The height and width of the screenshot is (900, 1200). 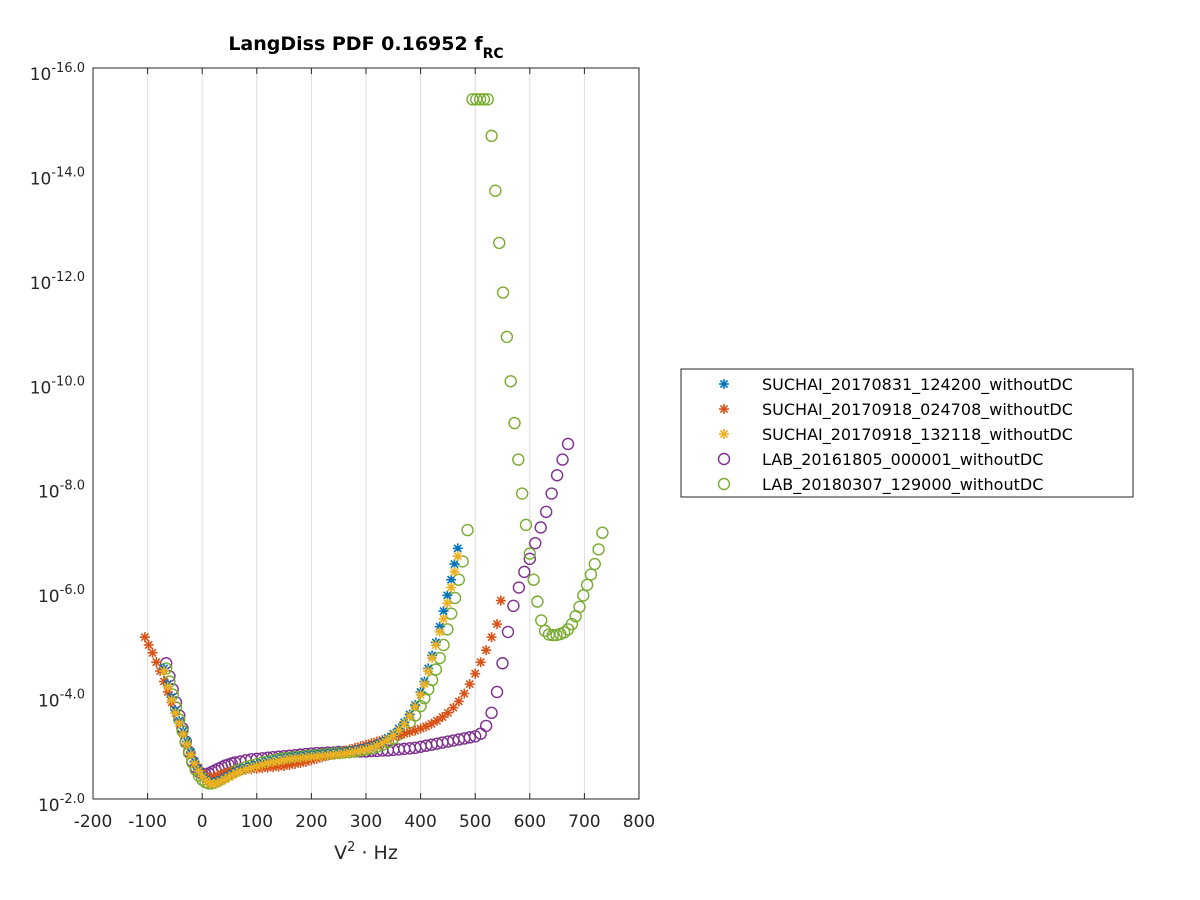 I want to click on x-tick-label: 800, so click(x=639, y=822).